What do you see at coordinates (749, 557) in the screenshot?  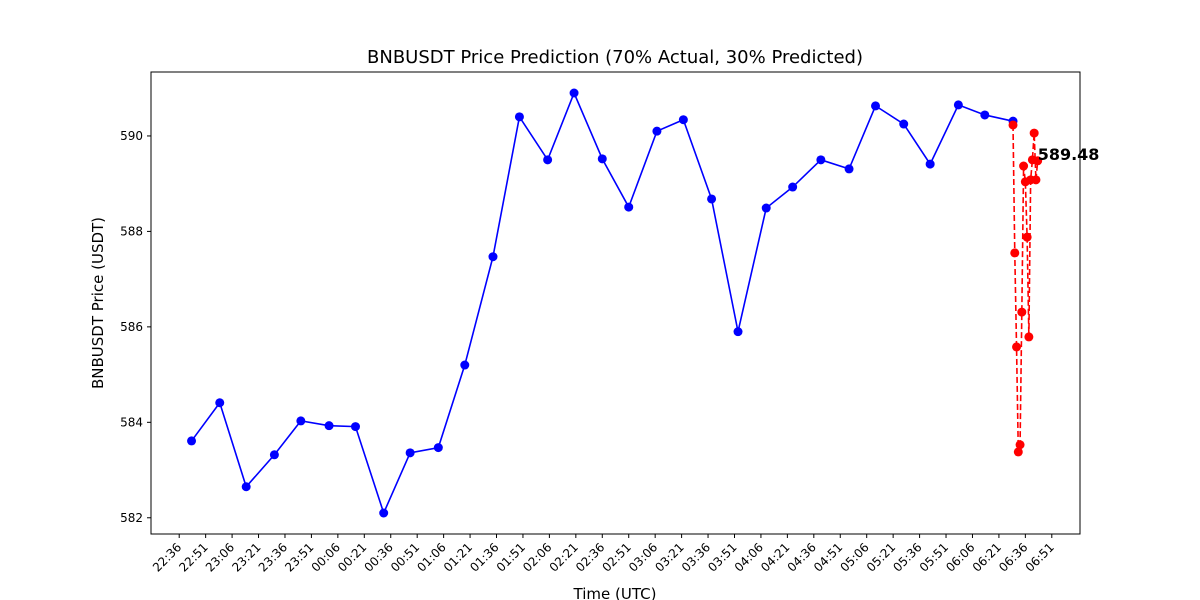 I see `x-tick-label: 04:06` at bounding box center [749, 557].